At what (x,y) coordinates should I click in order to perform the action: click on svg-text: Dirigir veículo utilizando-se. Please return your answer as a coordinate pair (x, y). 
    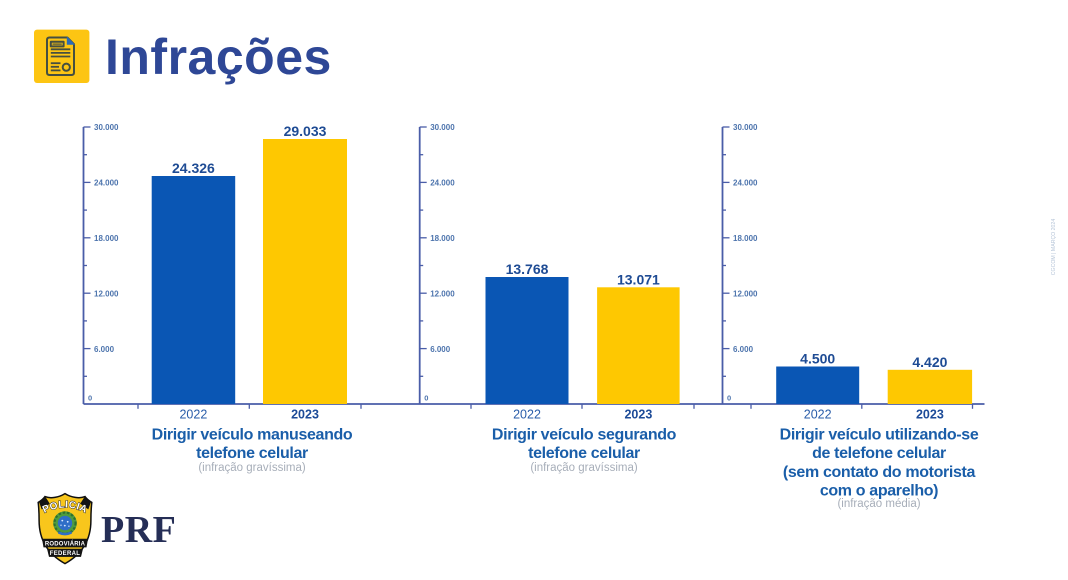
    Looking at the image, I should click on (879, 435).